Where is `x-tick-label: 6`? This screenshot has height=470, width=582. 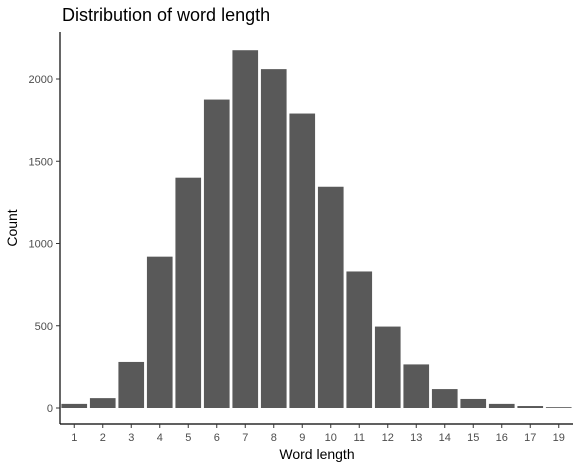 x-tick-label: 6 is located at coordinates (217, 438).